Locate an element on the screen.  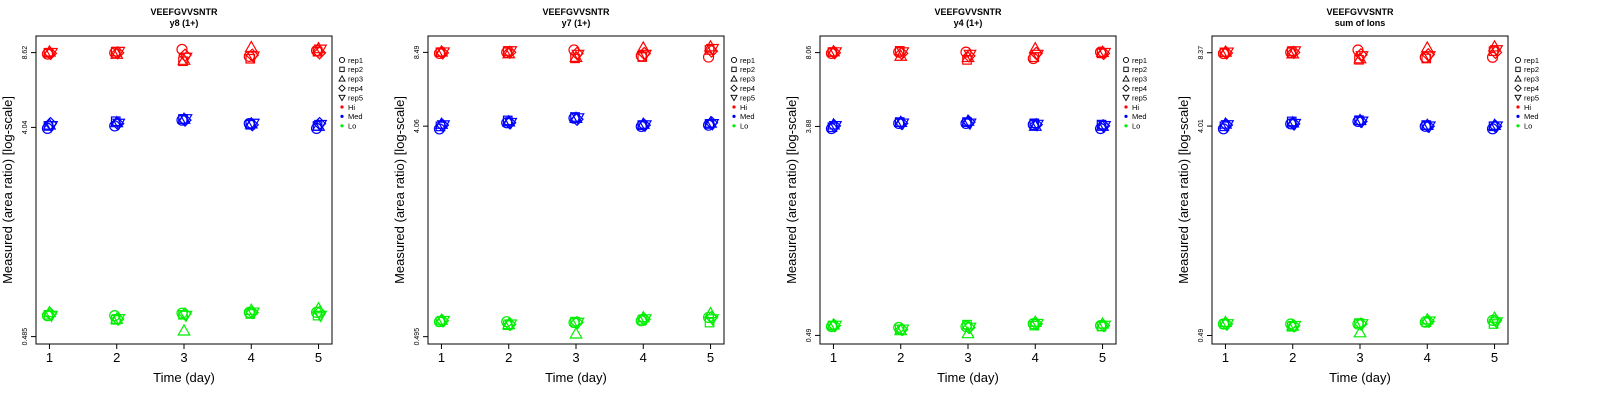
plot-frame is located at coordinates (1360, 190).